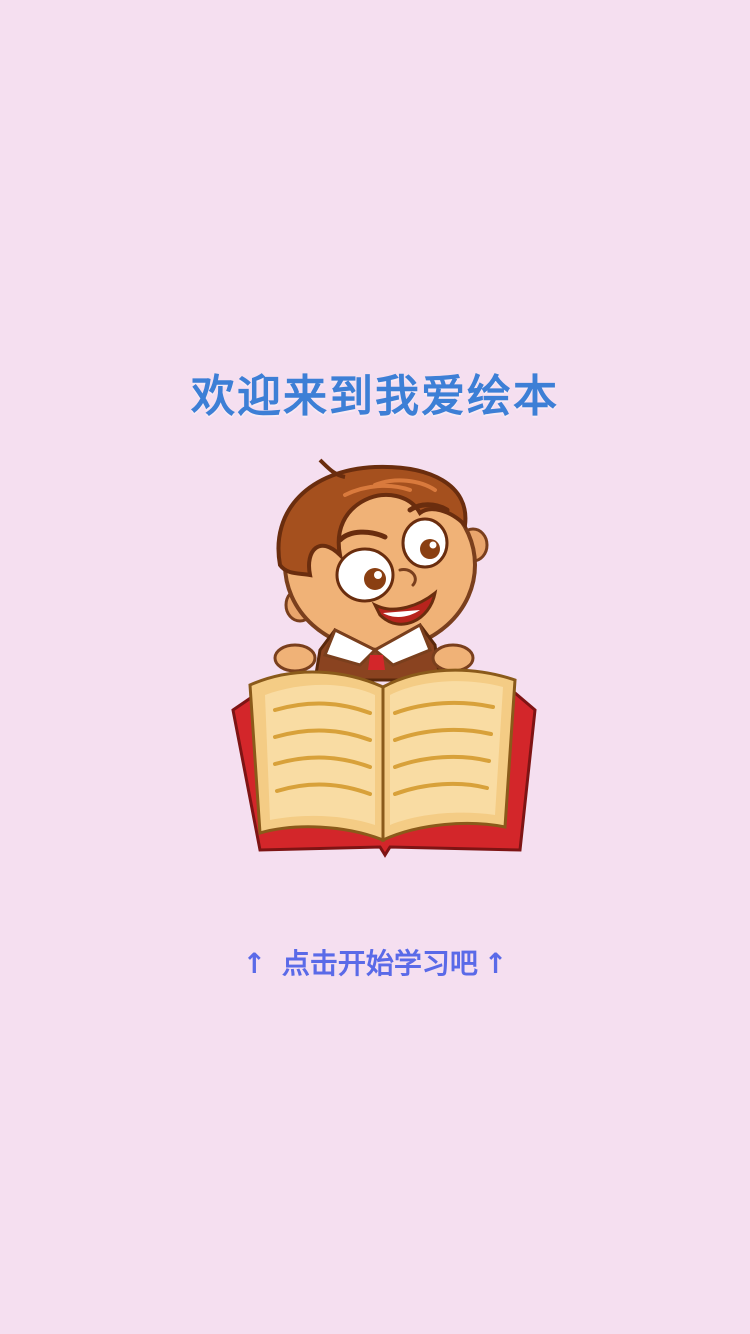 The height and width of the screenshot is (1334, 750). I want to click on start-learning-label: 点击开始学习吧, so click(379, 963).